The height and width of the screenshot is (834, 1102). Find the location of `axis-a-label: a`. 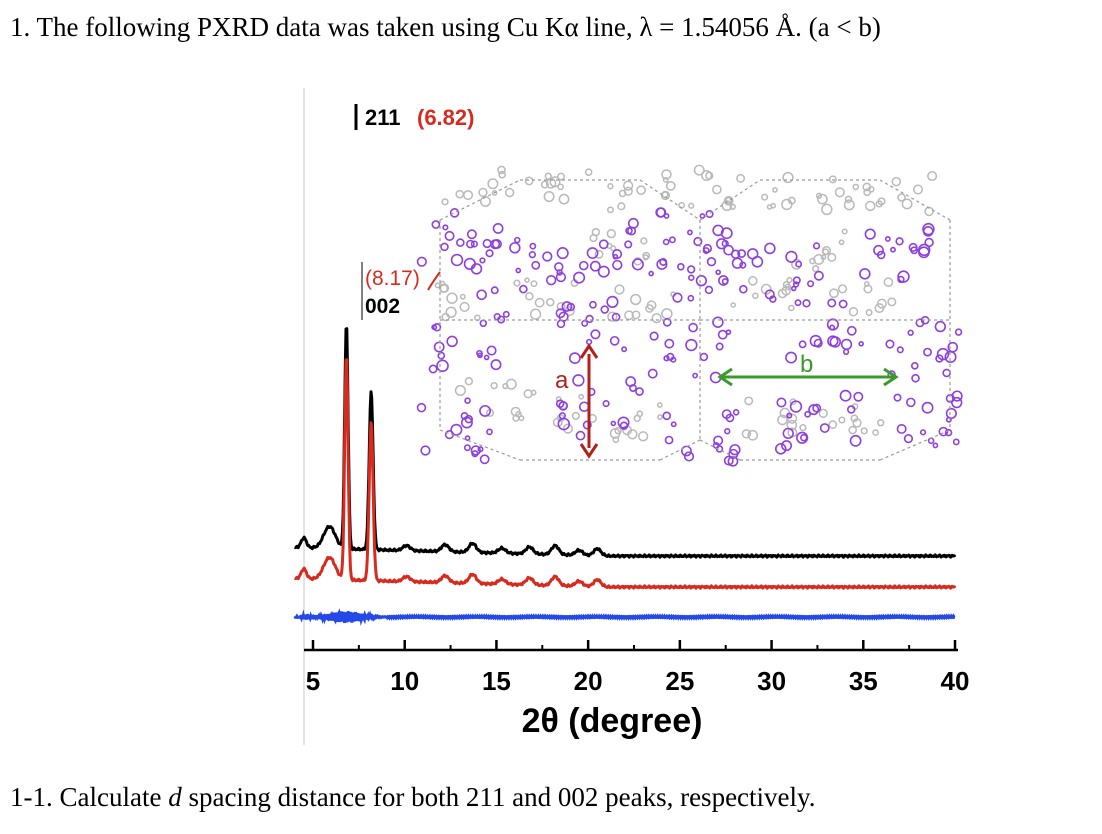

axis-a-label: a is located at coordinates (562, 380).